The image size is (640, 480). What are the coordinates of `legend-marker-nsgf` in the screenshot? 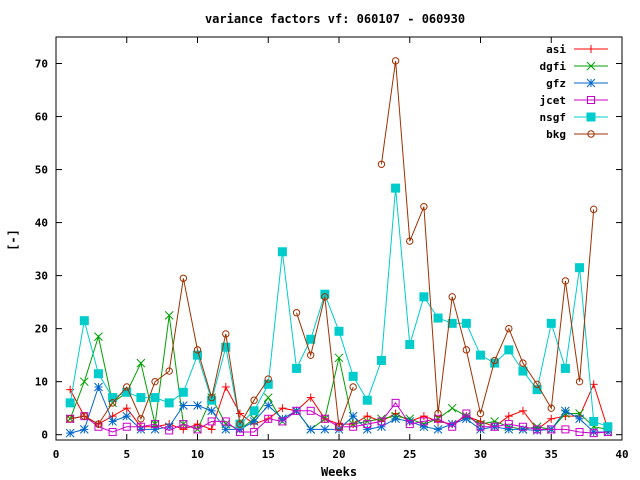 It's located at (591, 117).